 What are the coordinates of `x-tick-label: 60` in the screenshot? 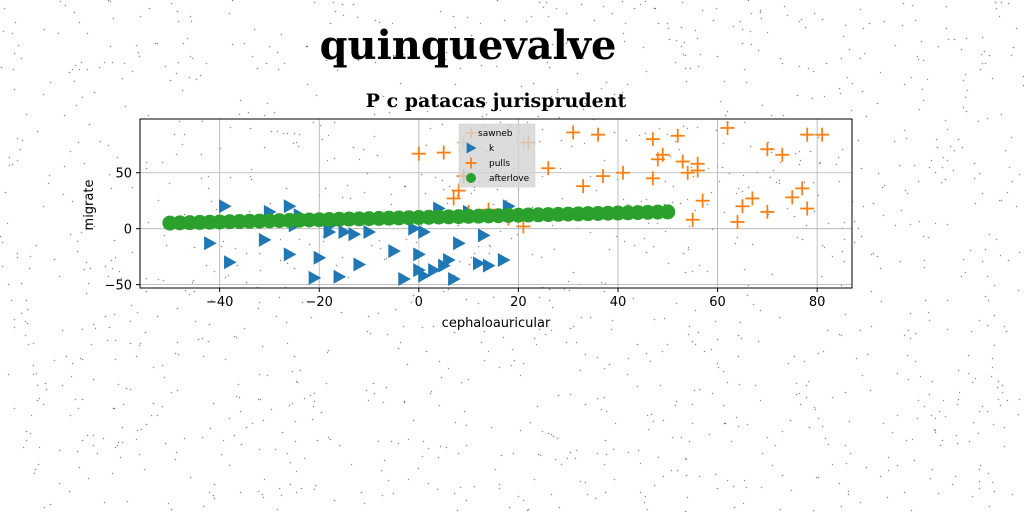 It's located at (717, 302).